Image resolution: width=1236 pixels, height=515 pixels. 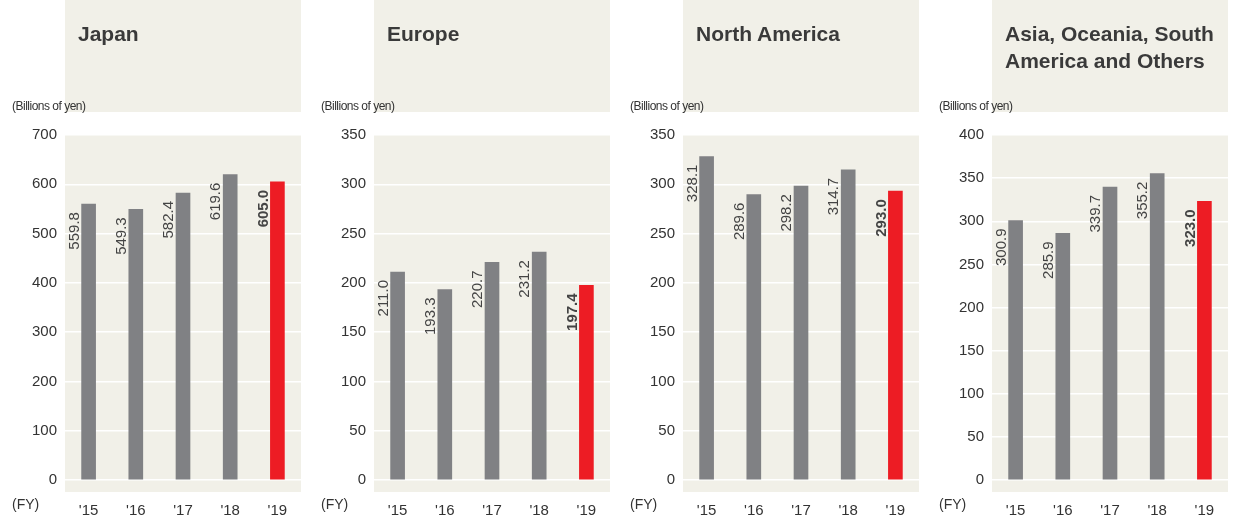 What do you see at coordinates (1189, 228) in the screenshot?
I see `data-label: 323.0` at bounding box center [1189, 228].